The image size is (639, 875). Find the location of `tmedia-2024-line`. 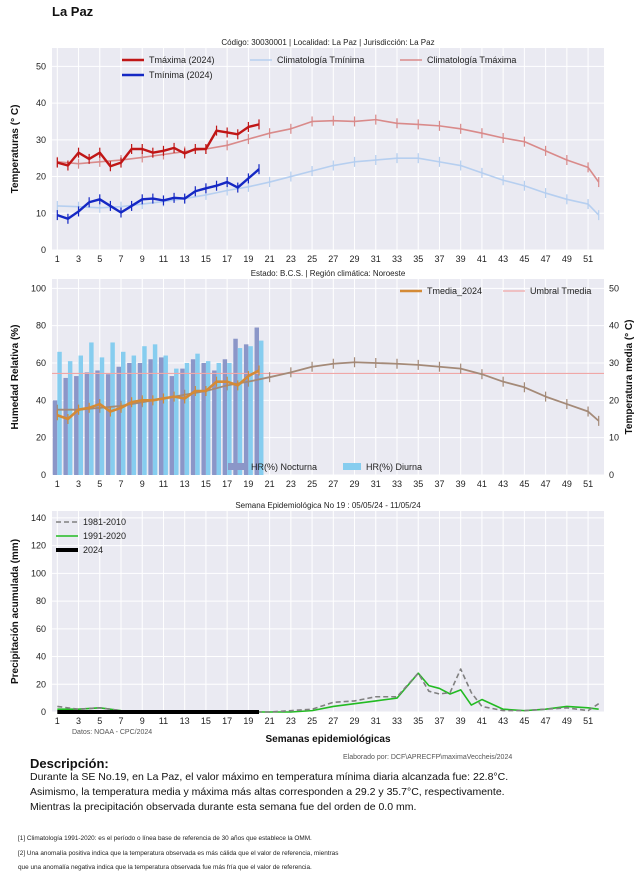

tmedia-2024-line is located at coordinates (158, 395).